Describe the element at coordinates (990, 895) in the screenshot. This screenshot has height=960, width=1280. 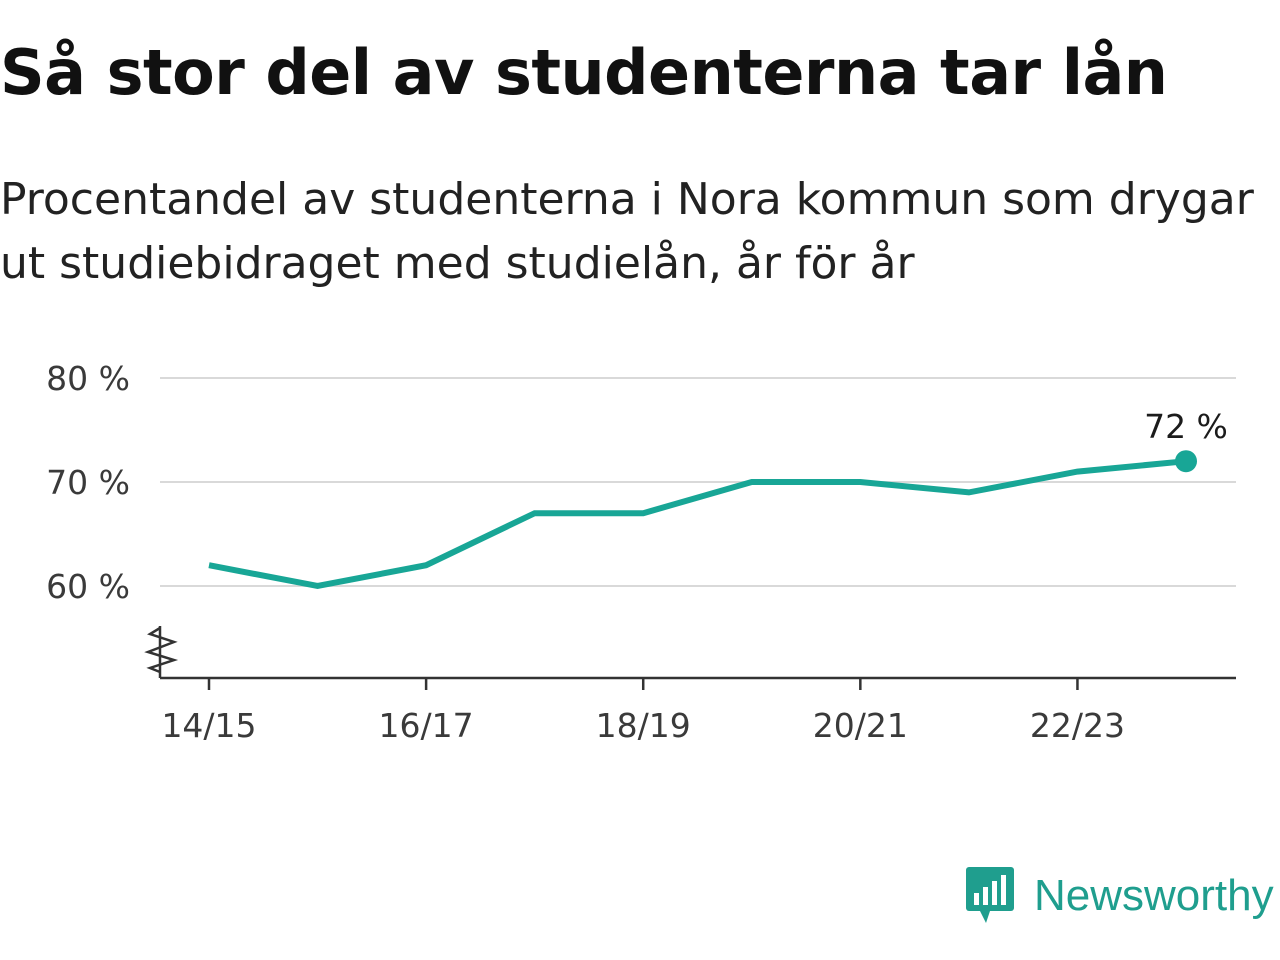
I see `newsworthy-logo-icon` at that location.